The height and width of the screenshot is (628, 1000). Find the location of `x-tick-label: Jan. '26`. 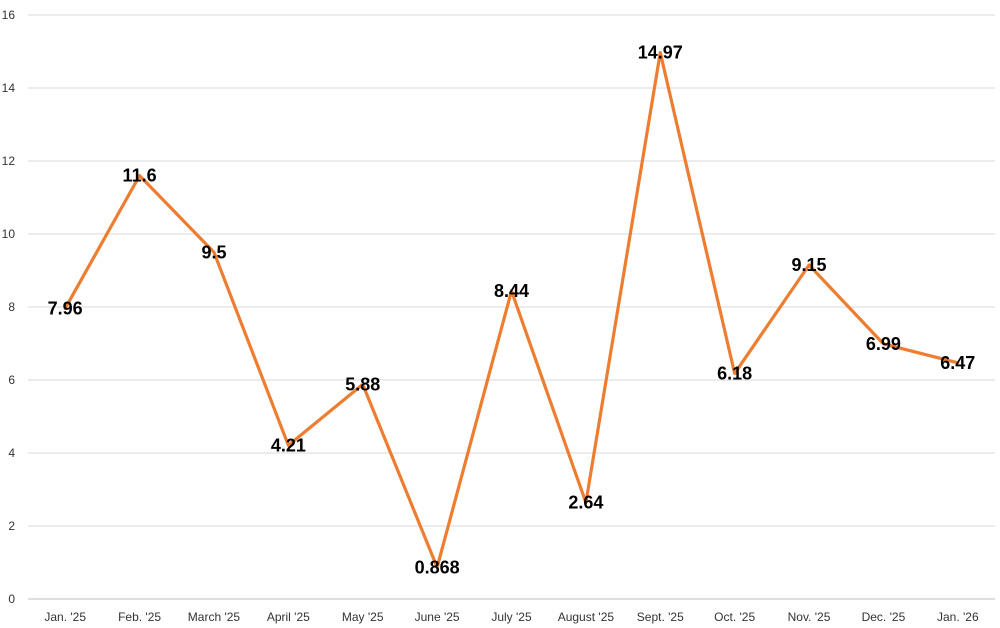

x-tick-label: Jan. '26 is located at coordinates (958, 617).